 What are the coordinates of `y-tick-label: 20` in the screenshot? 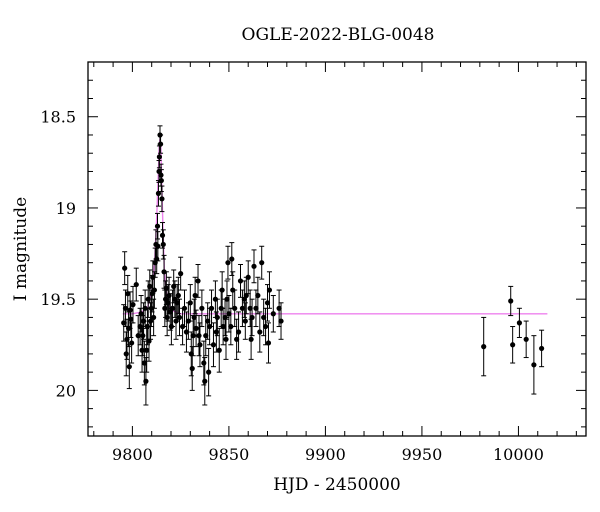 It's located at (66, 390).